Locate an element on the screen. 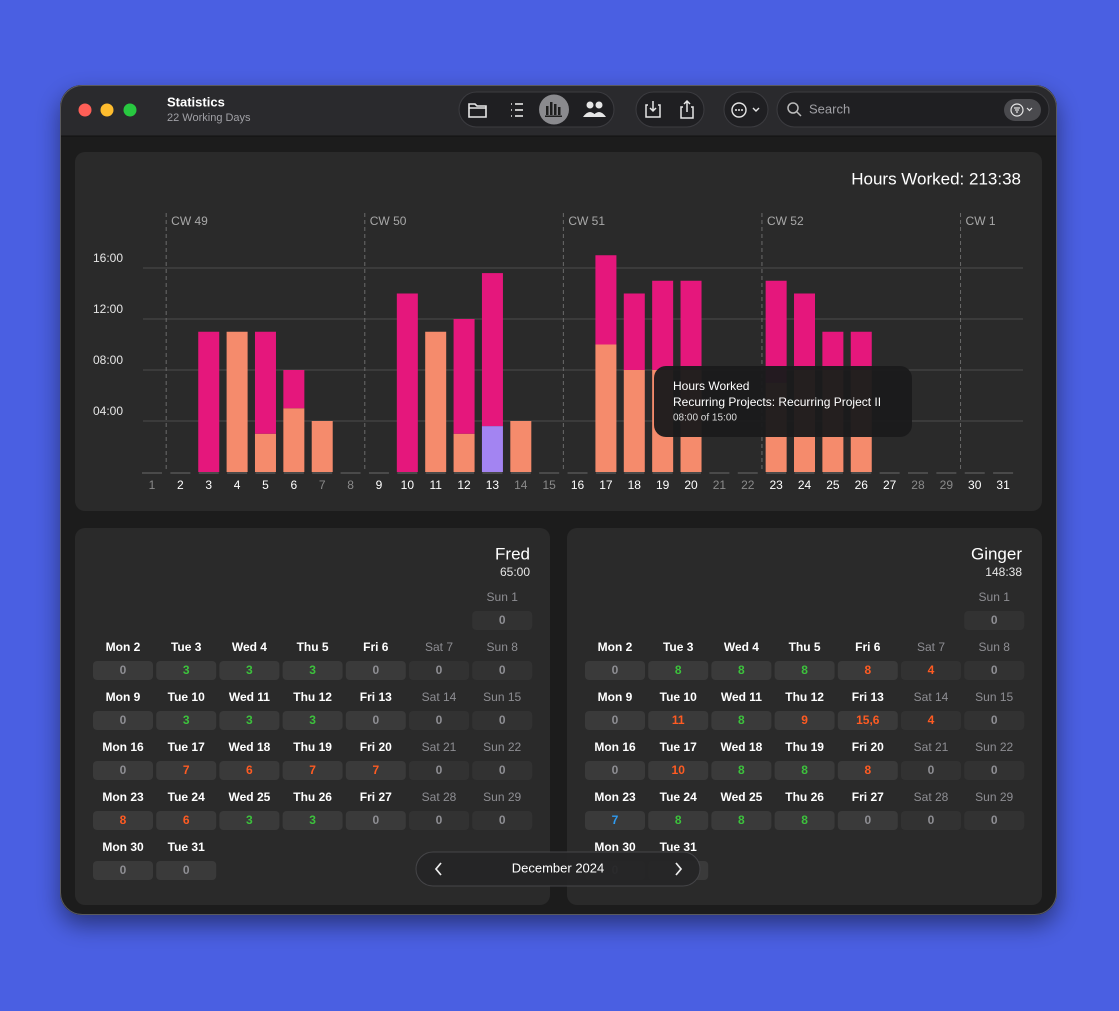 This screenshot has height=1011, width=1119. day-label: Sun 8 is located at coordinates (503, 647).